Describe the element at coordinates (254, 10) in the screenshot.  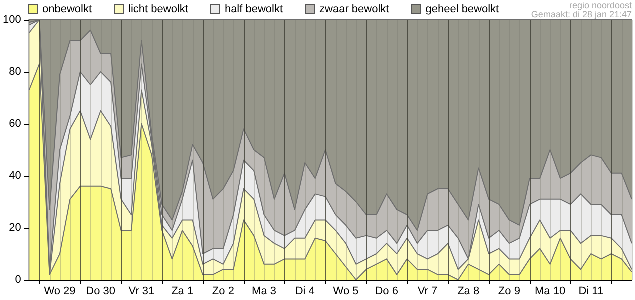
I see `legend-label: half bewolkt` at that location.